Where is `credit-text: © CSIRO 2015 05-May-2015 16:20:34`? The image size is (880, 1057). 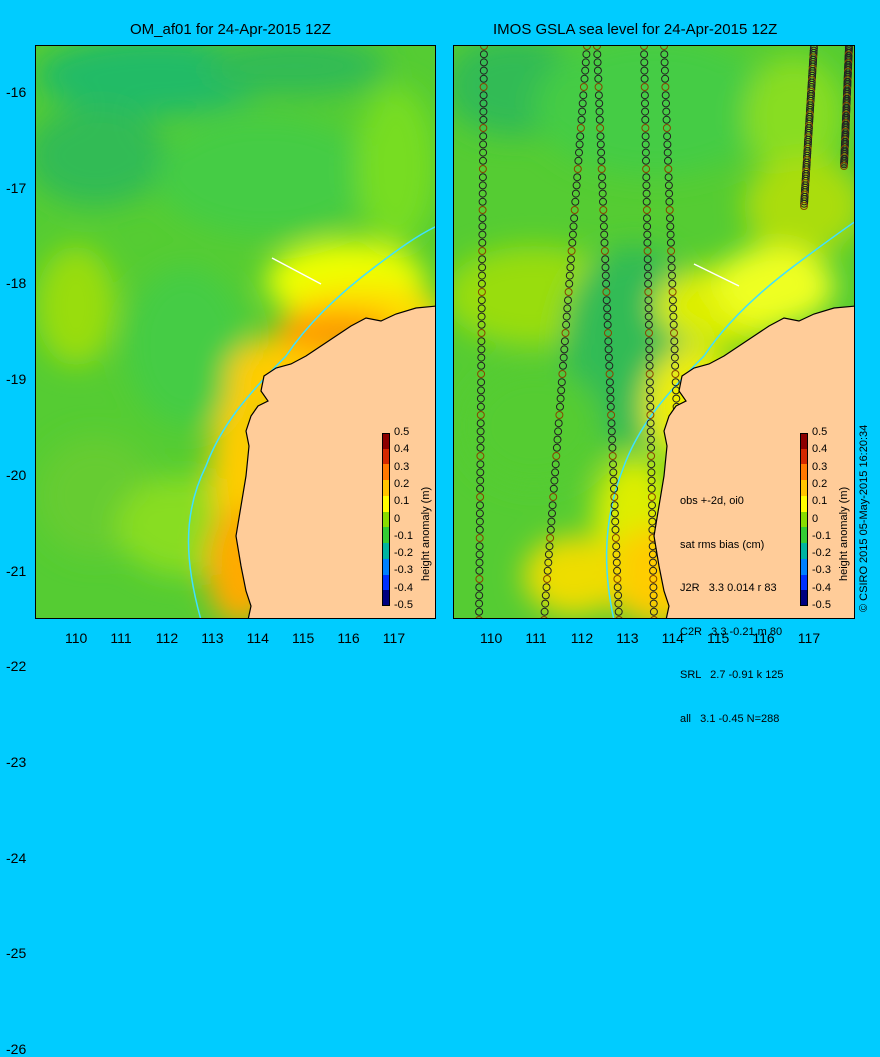 credit-text: © CSIRO 2015 05-May-2015 16:20:34 is located at coordinates (864, 518).